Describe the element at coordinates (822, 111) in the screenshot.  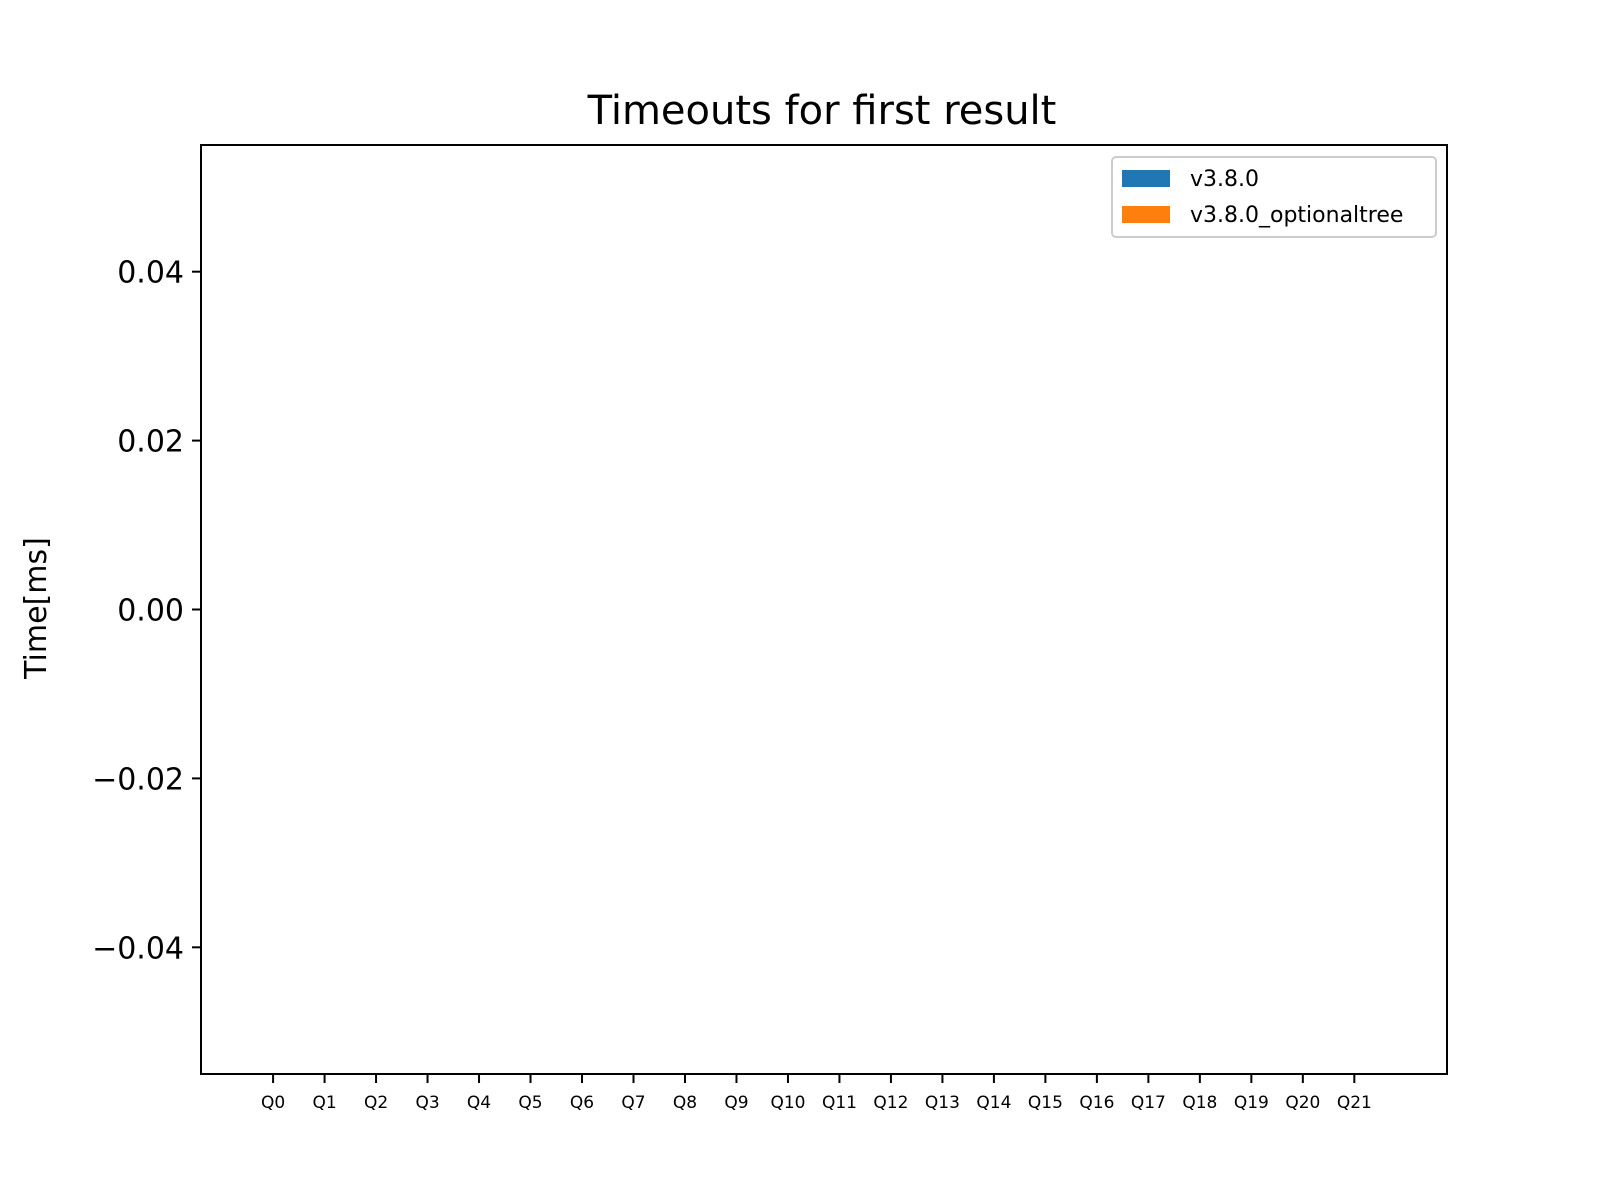
I see `chart-title: Timeouts for first result` at that location.